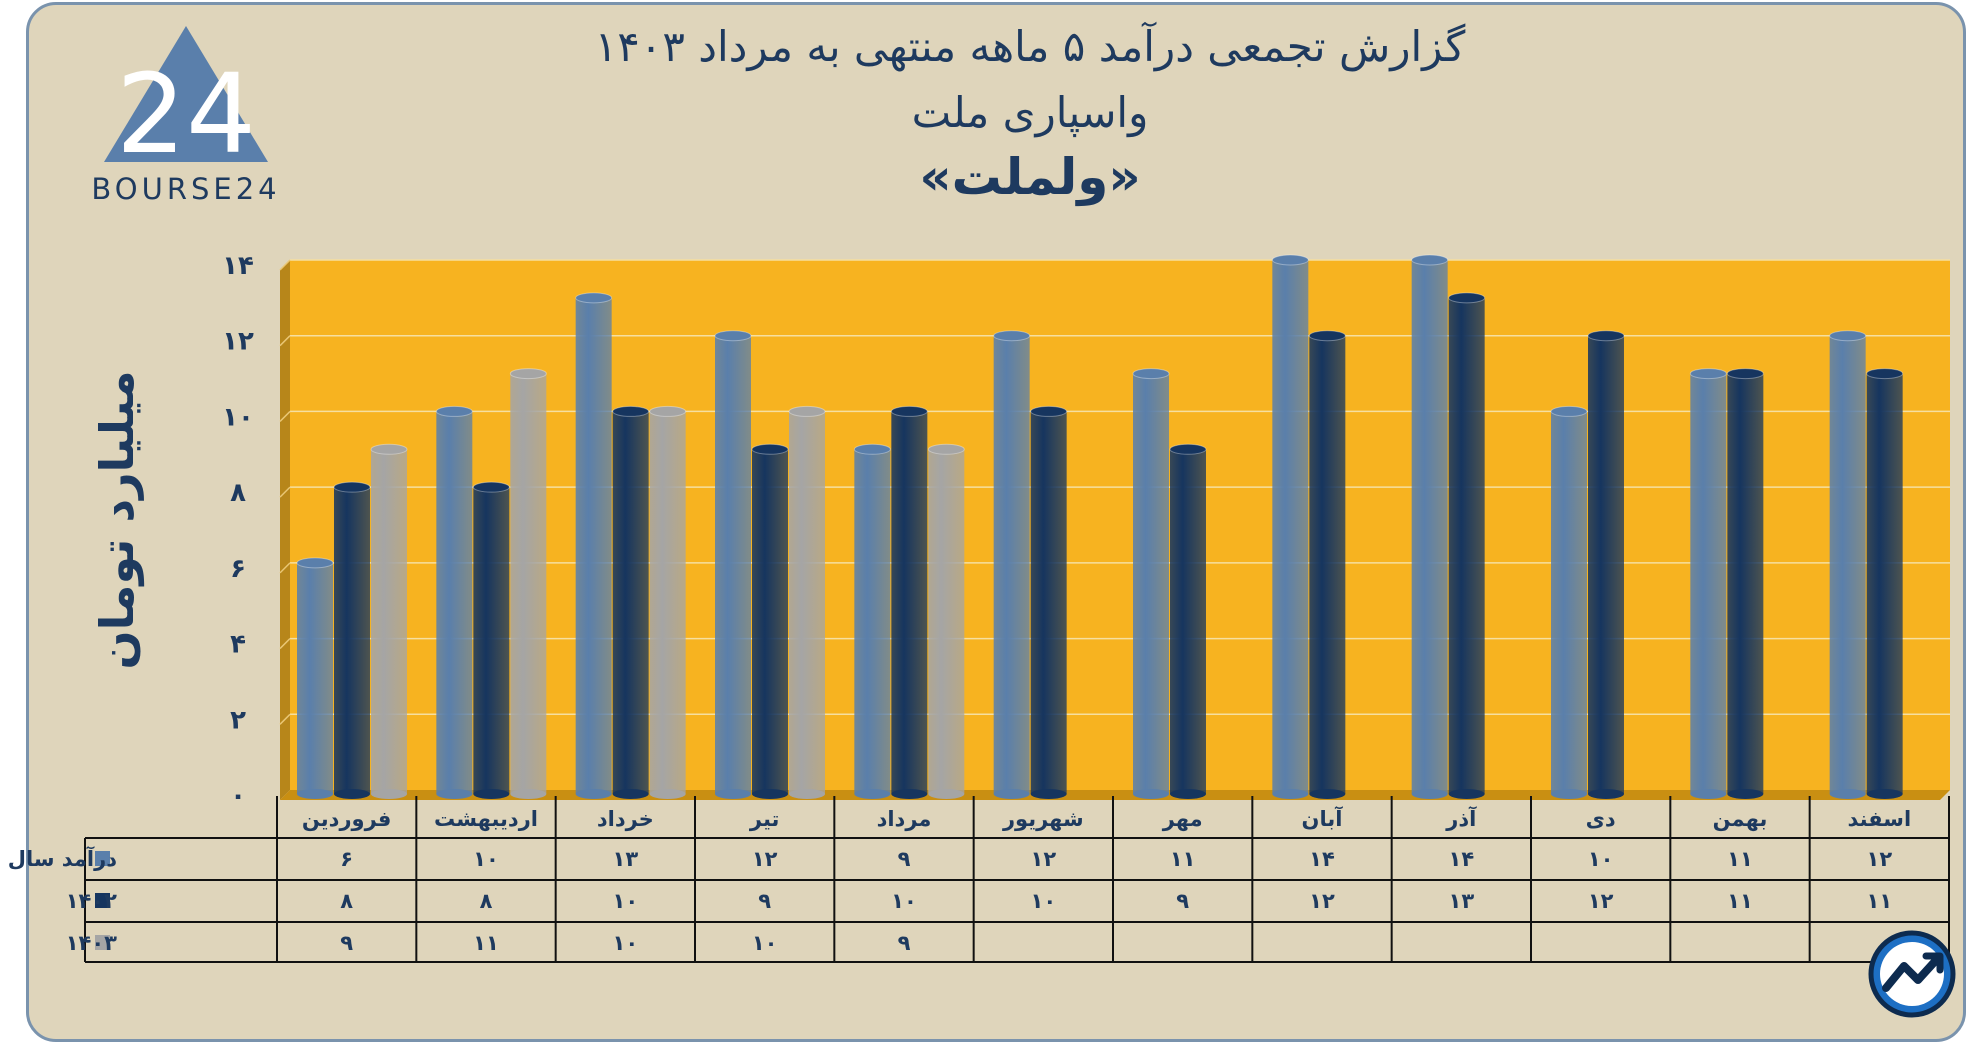 This screenshot has width=1986, height=1047. What do you see at coordinates (186, 189) in the screenshot?
I see `logo-text: BOURSE24` at bounding box center [186, 189].